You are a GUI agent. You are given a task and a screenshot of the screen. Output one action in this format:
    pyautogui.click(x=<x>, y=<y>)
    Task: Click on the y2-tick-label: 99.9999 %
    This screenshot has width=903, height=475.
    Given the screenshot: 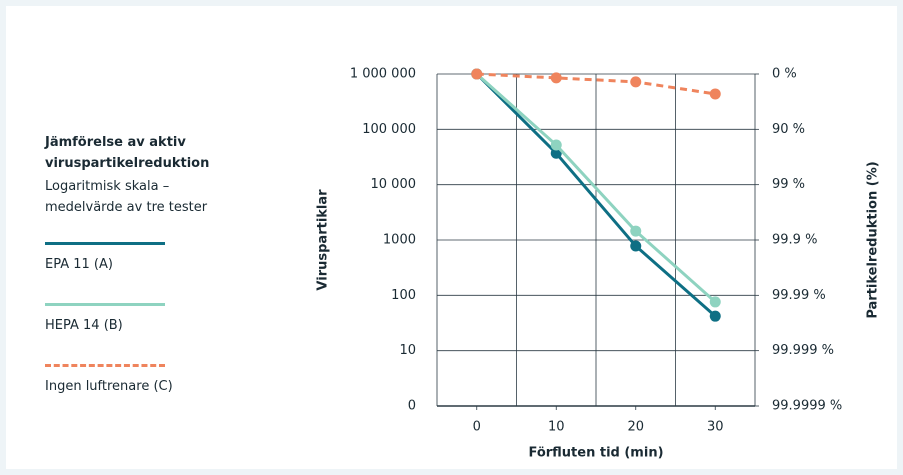 What is the action you would take?
    pyautogui.click(x=807, y=406)
    